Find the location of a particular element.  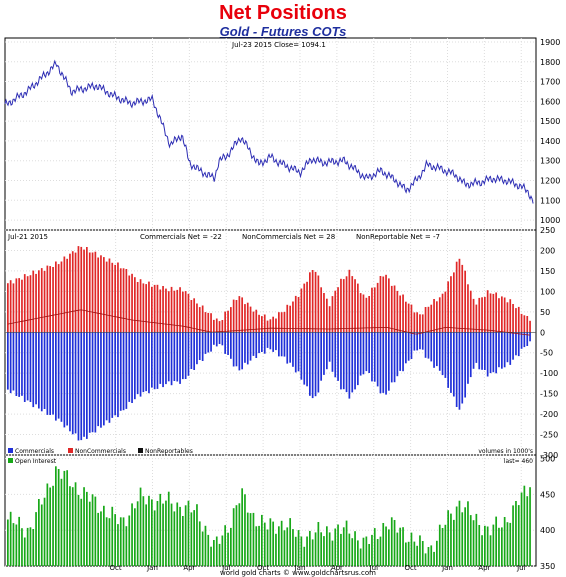

net-tick-label: -100 is located at coordinates (549, 373).